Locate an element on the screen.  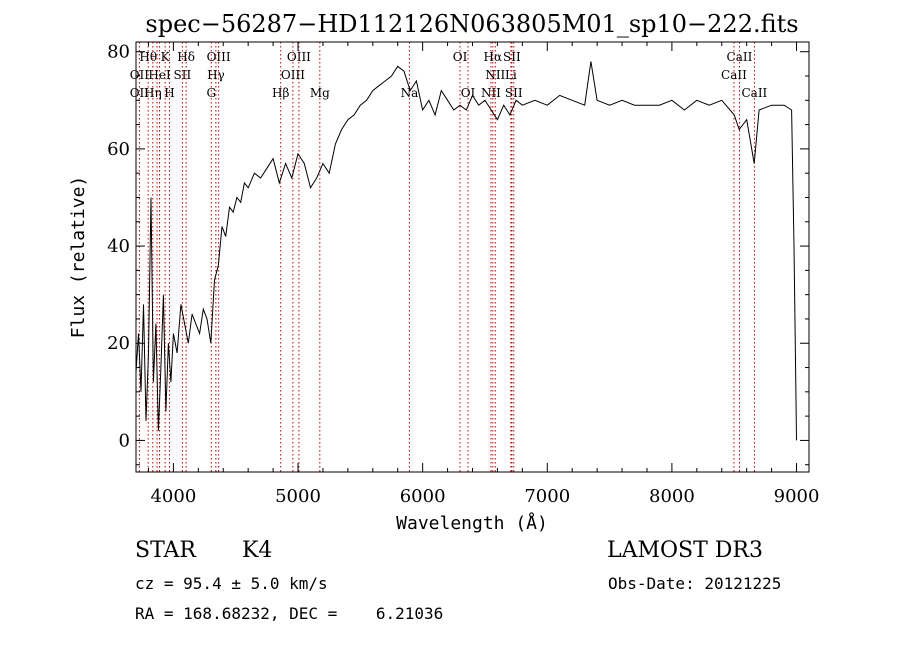
y-tick-label-0: 0 is located at coordinates (124, 440).